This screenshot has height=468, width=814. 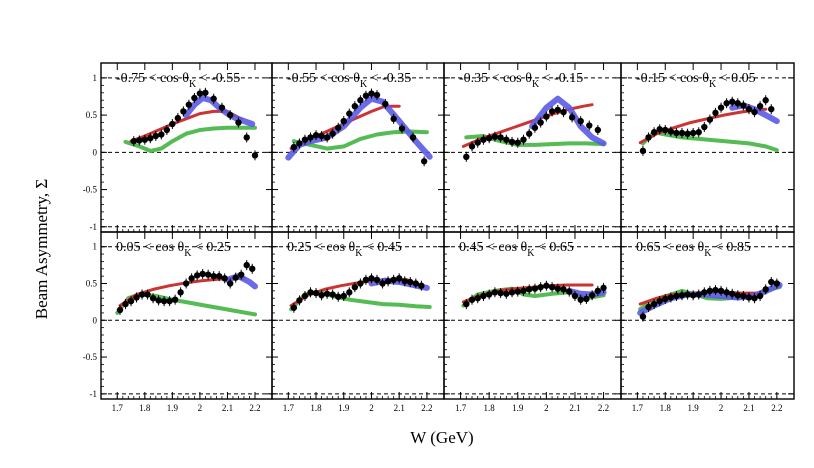 What do you see at coordinates (95, 152) in the screenshot?
I see `y-tick-label: 0` at bounding box center [95, 152].